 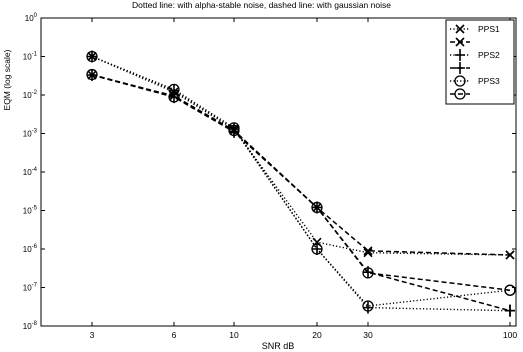 What do you see at coordinates (368, 335) in the screenshot?
I see `x-tick-label: 30` at bounding box center [368, 335].